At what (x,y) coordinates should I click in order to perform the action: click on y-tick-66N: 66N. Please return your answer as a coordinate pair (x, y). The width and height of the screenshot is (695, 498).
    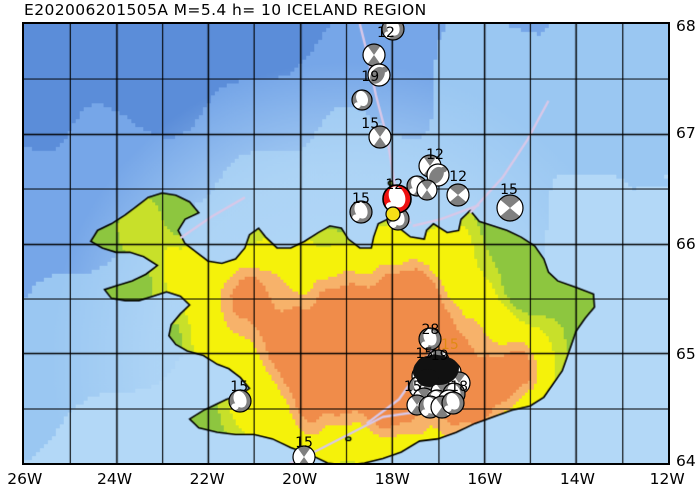
    Looking at the image, I should click on (685, 243).